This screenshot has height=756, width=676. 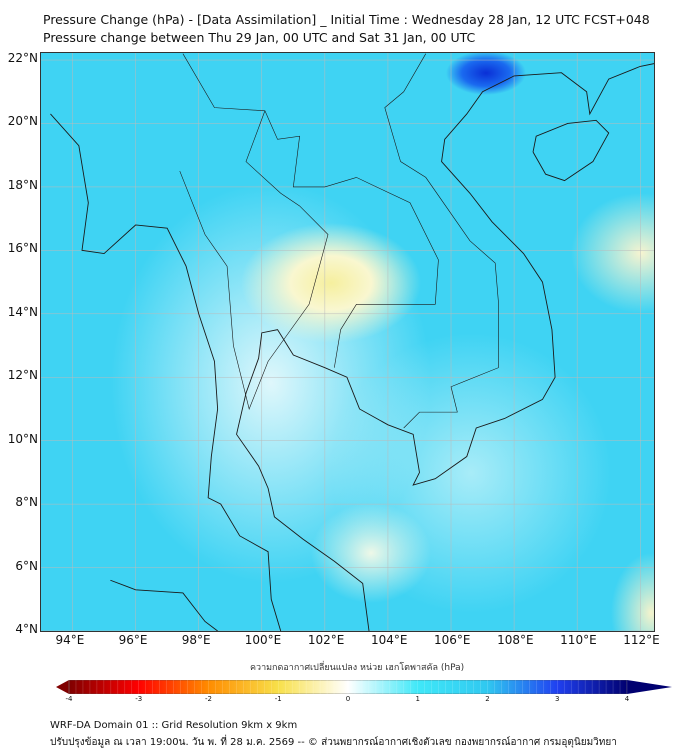 I want to click on latitude-label: 18°N, so click(x=22, y=184).